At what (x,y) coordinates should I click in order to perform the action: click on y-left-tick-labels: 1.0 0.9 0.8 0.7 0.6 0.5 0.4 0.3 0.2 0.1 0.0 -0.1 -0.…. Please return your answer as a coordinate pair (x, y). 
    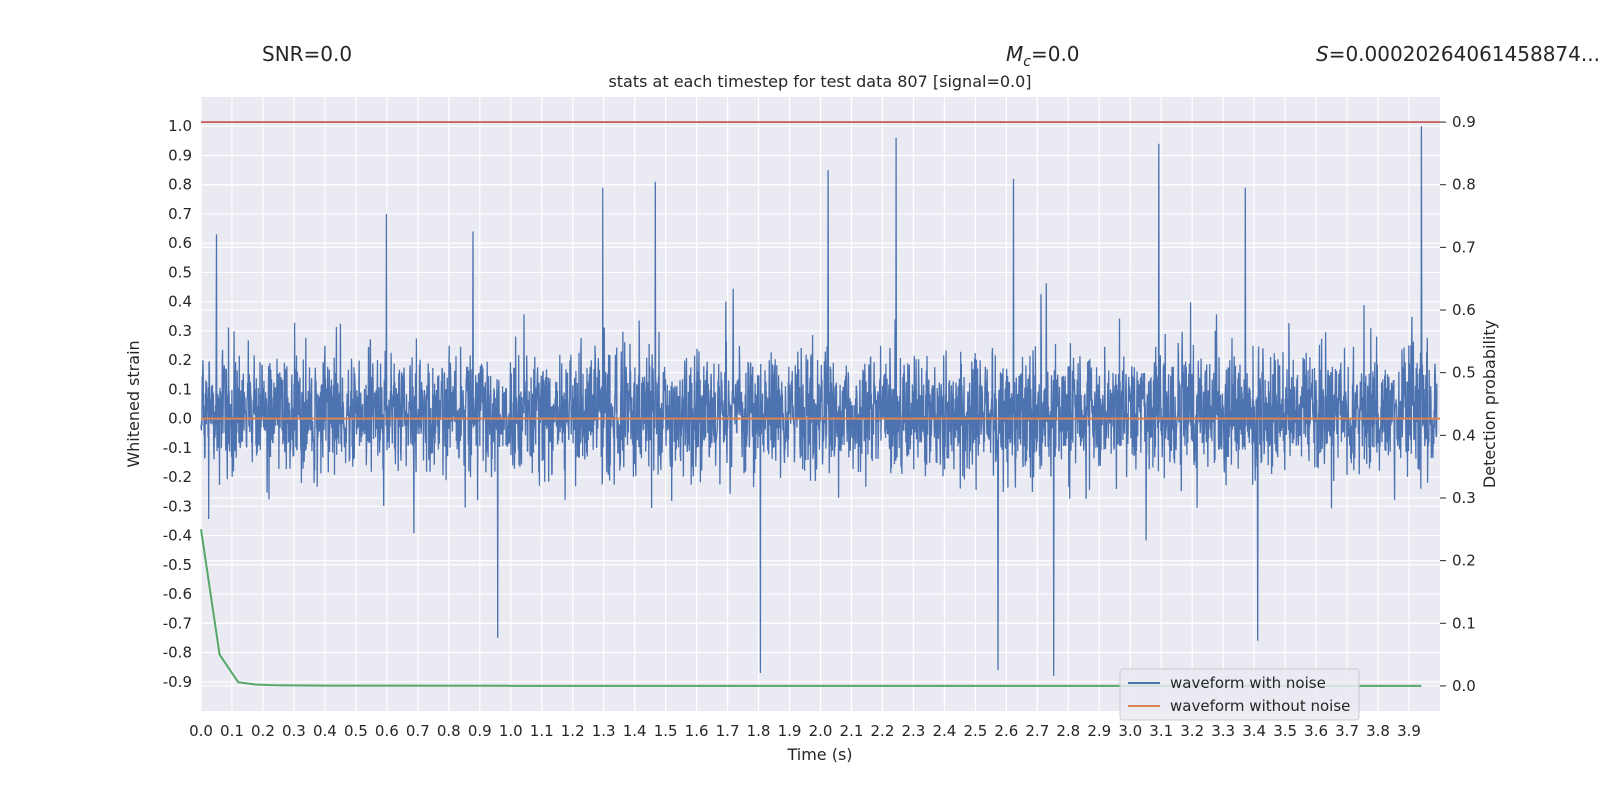
    Looking at the image, I should click on (177, 404).